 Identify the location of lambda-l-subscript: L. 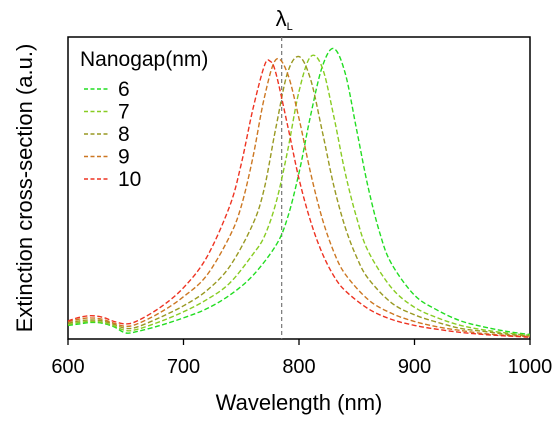
(290, 27).